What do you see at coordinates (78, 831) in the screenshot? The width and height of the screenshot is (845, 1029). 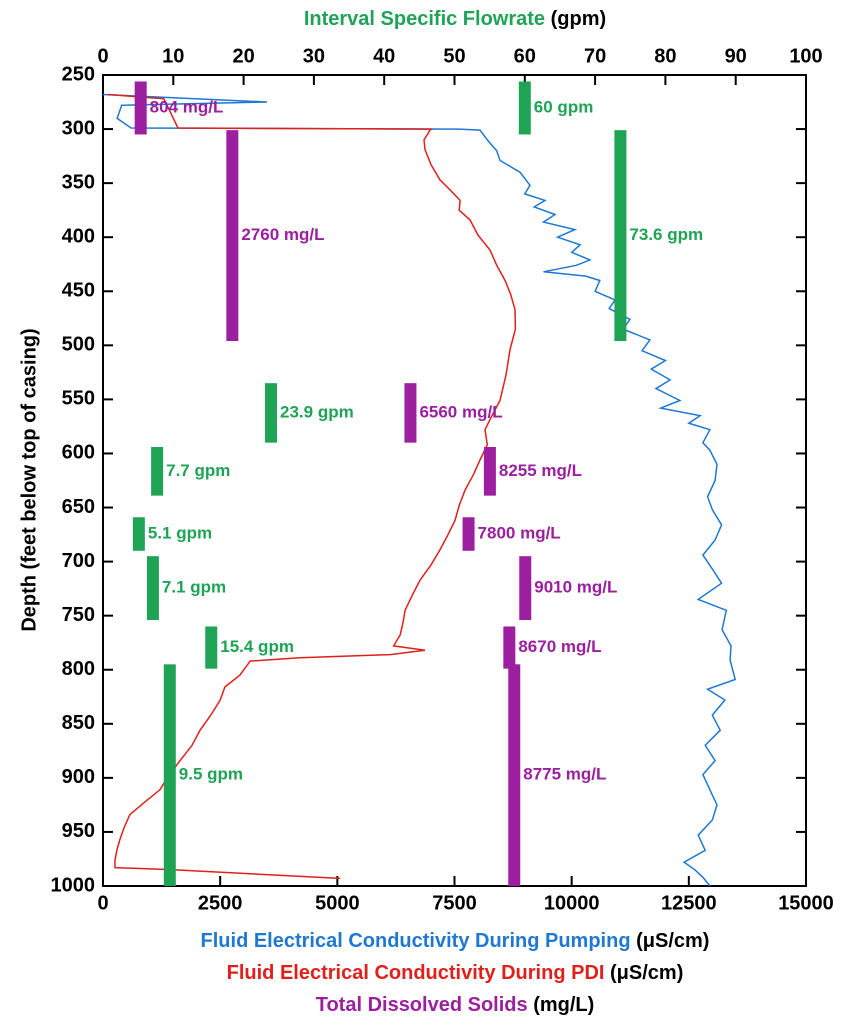 I see `y-tick-label: 950` at bounding box center [78, 831].